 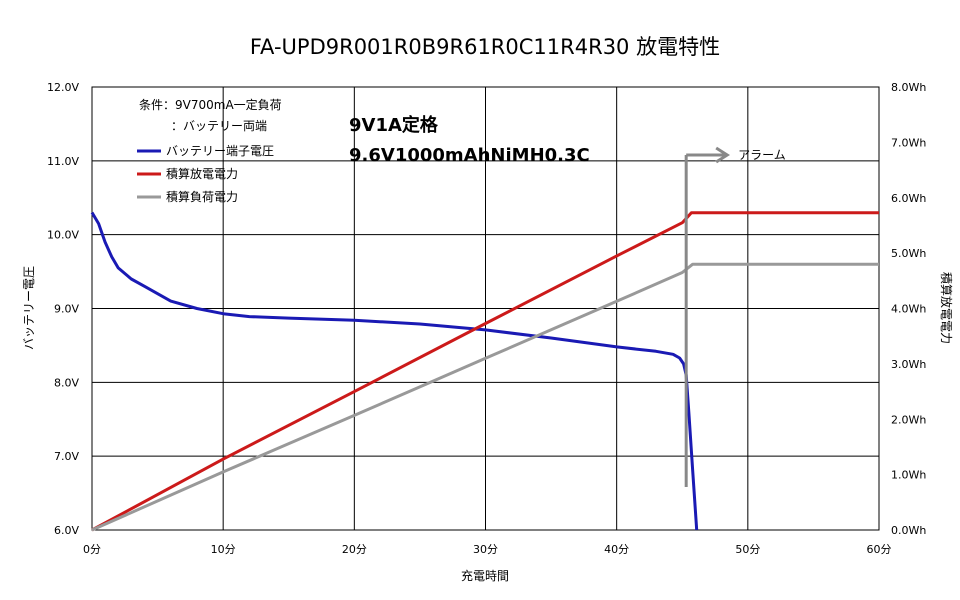 I want to click on y-axis-left-title: バッテリー電圧, so click(x=29, y=308).